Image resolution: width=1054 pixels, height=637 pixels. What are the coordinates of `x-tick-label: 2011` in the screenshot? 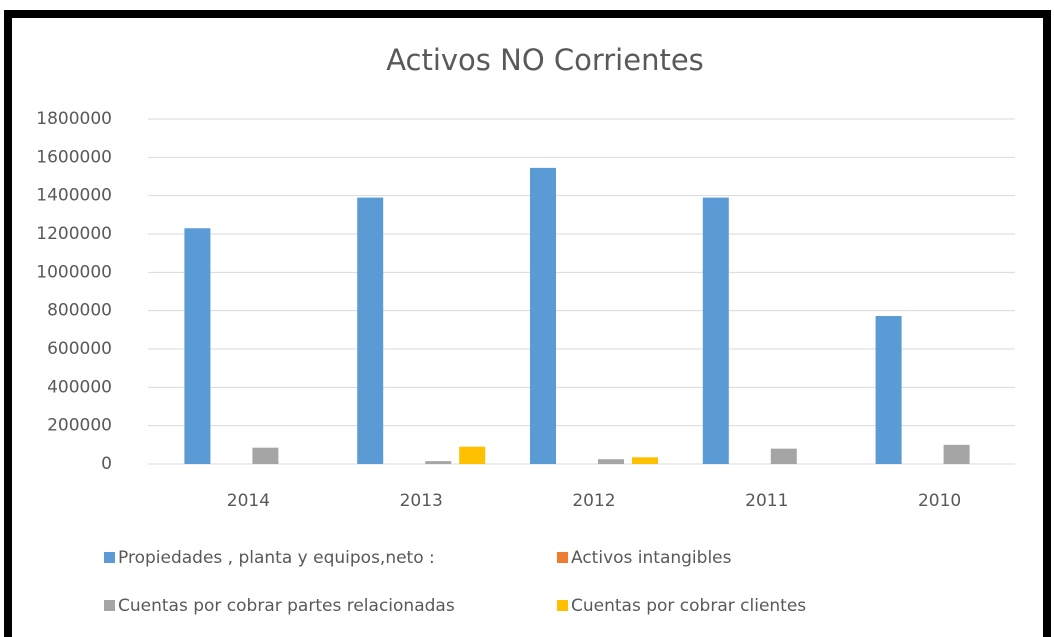 It's located at (766, 501).